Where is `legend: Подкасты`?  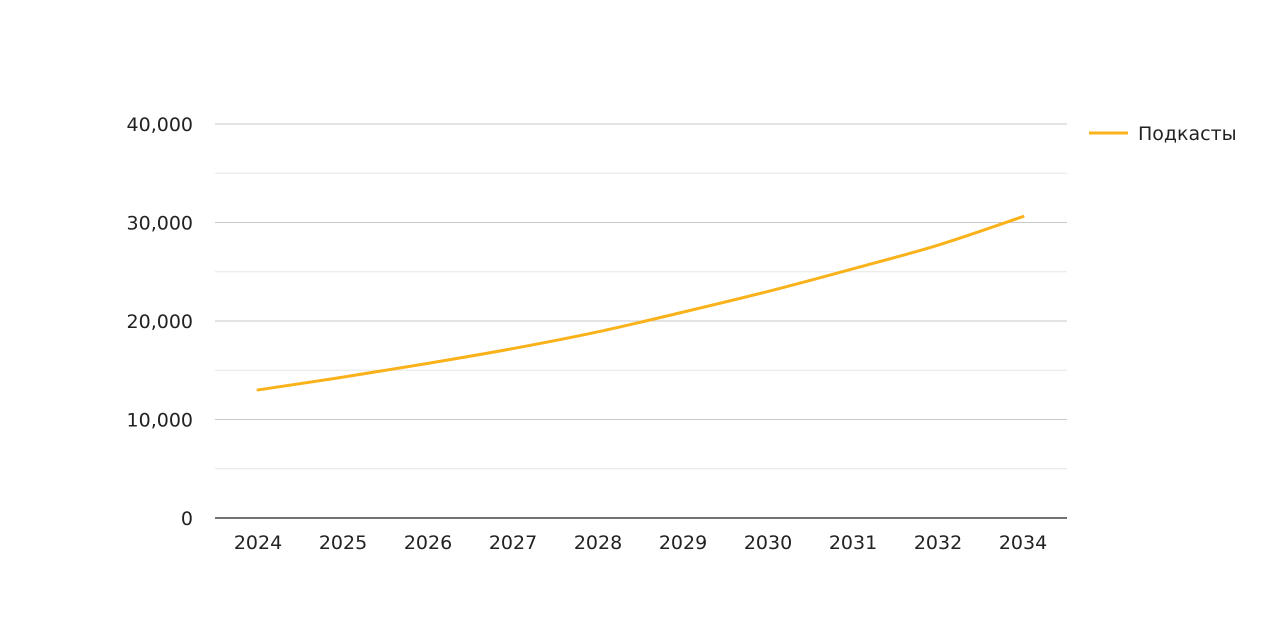 legend: Подкасты is located at coordinates (1163, 134).